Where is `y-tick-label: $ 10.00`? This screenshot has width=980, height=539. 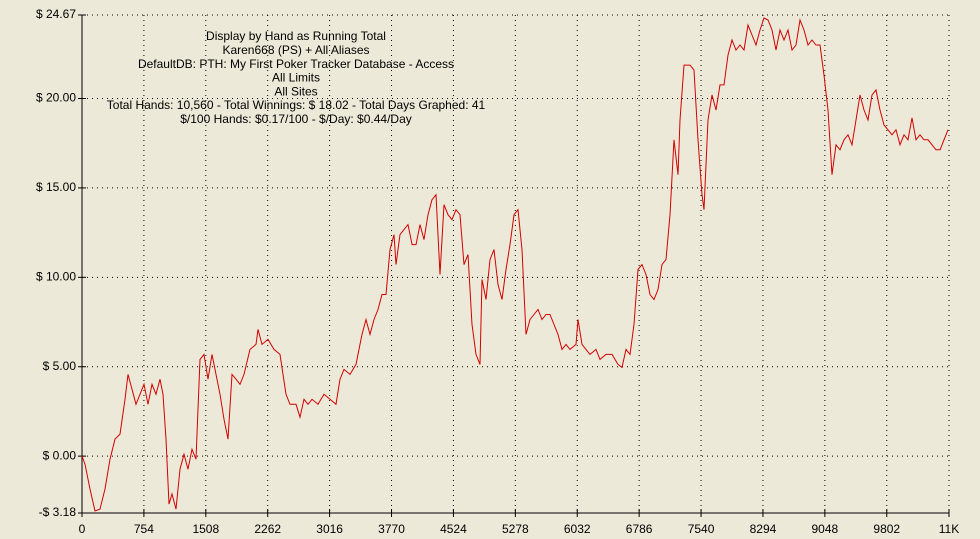
y-tick-label: $ 10.00 is located at coordinates (56, 276).